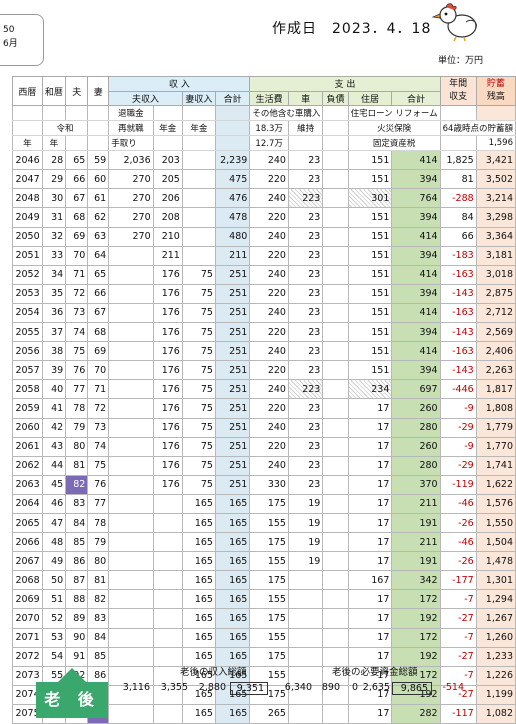 Image resolution: width=516 pixels, height=724 pixels. What do you see at coordinates (249, 688) in the screenshot?
I see `total-income-sum: 9,351` at bounding box center [249, 688].